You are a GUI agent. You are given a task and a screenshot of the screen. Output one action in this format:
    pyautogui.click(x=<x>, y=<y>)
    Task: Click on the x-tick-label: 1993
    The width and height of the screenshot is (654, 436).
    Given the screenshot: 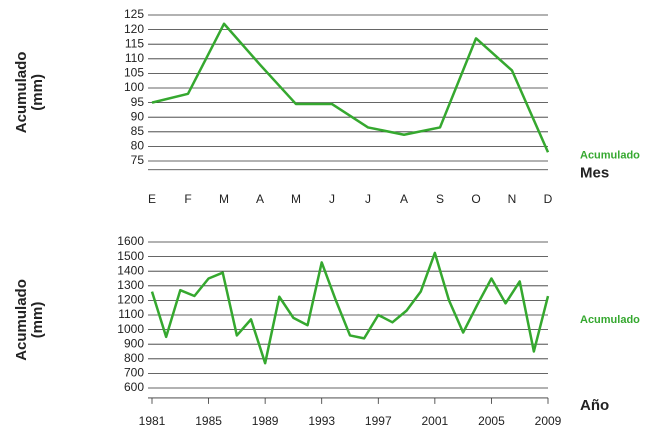 What is the action you would take?
    pyautogui.click(x=321, y=421)
    